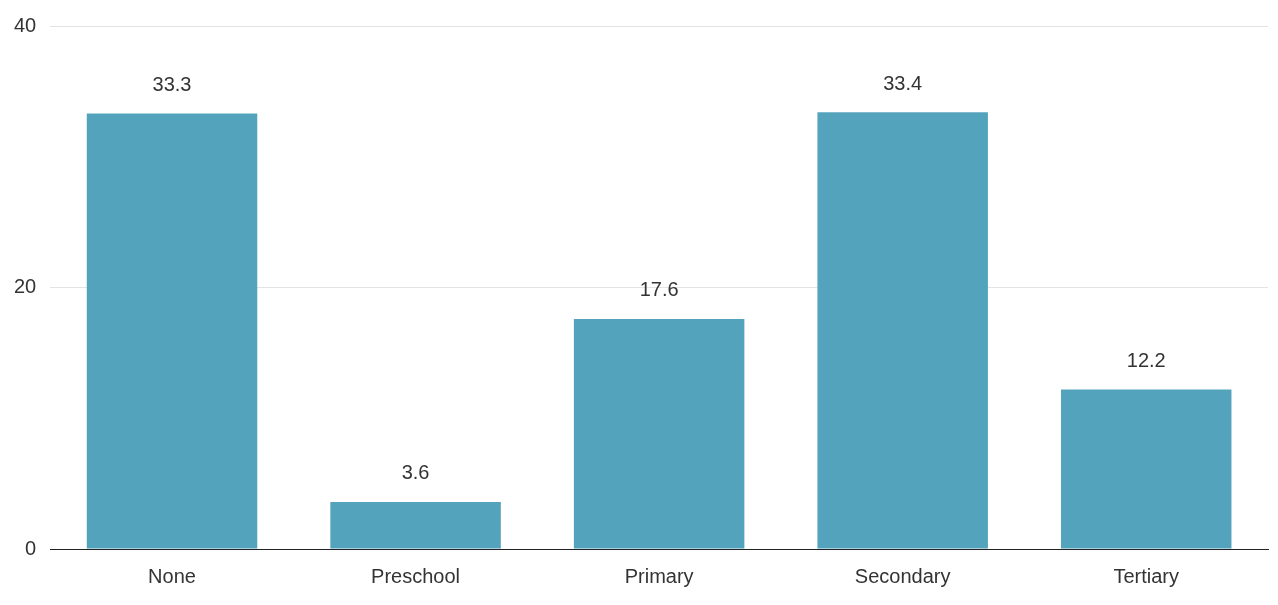  What do you see at coordinates (903, 82) in the screenshot?
I see `data-label: 33.4` at bounding box center [903, 82].